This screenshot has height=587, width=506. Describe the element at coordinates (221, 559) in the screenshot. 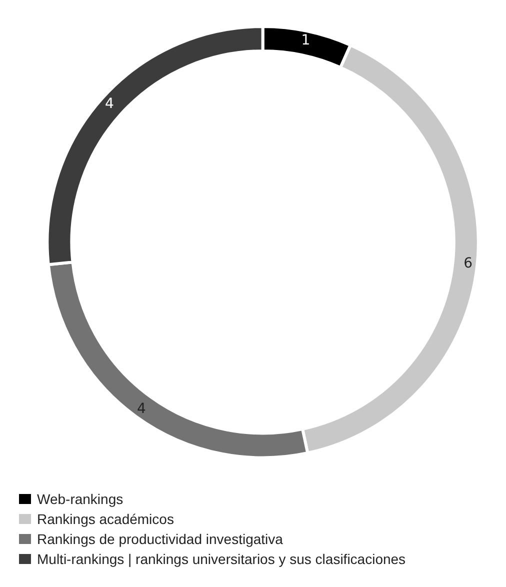

I see `legend-label: Multi-rankings | rankings universitarios y sus clasificaciones` at that location.